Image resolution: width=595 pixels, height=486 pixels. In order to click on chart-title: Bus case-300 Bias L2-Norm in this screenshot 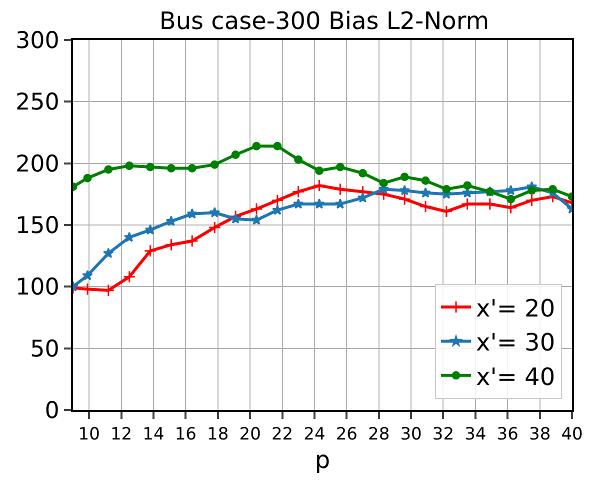, I will do `click(324, 20)`.